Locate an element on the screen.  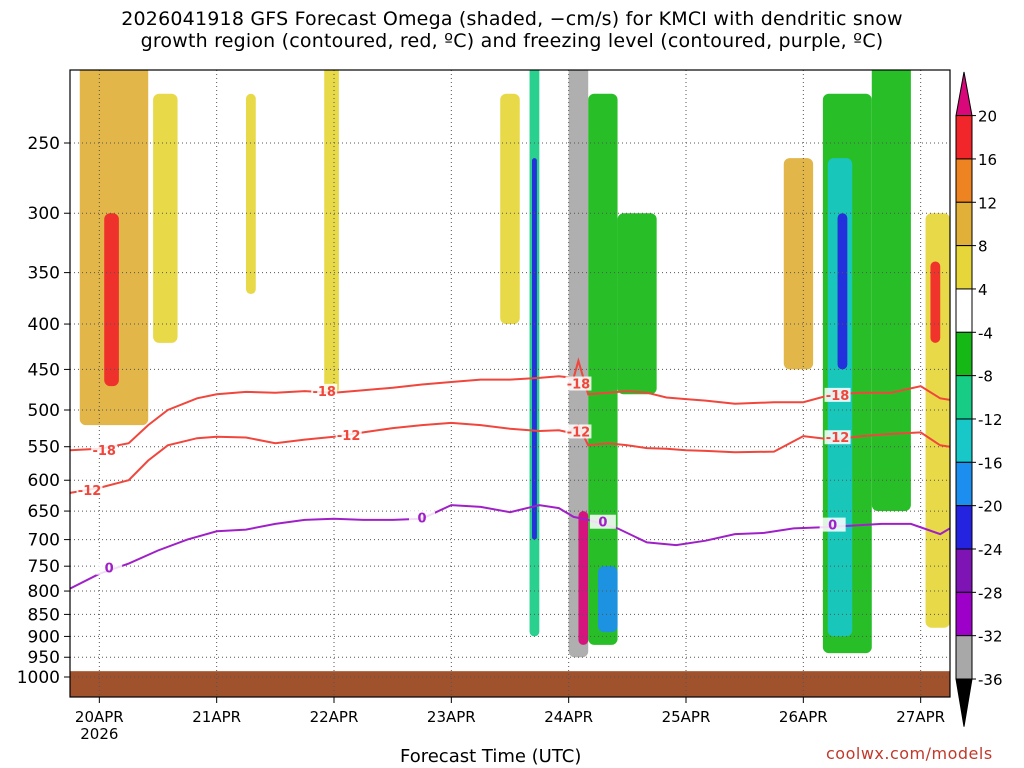
y-tick-label-650: 650 is located at coordinates (44, 512).